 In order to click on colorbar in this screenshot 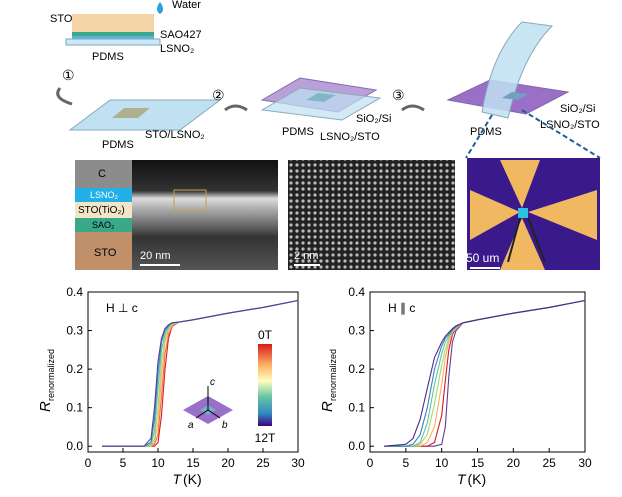, I will do `click(265, 385)`.